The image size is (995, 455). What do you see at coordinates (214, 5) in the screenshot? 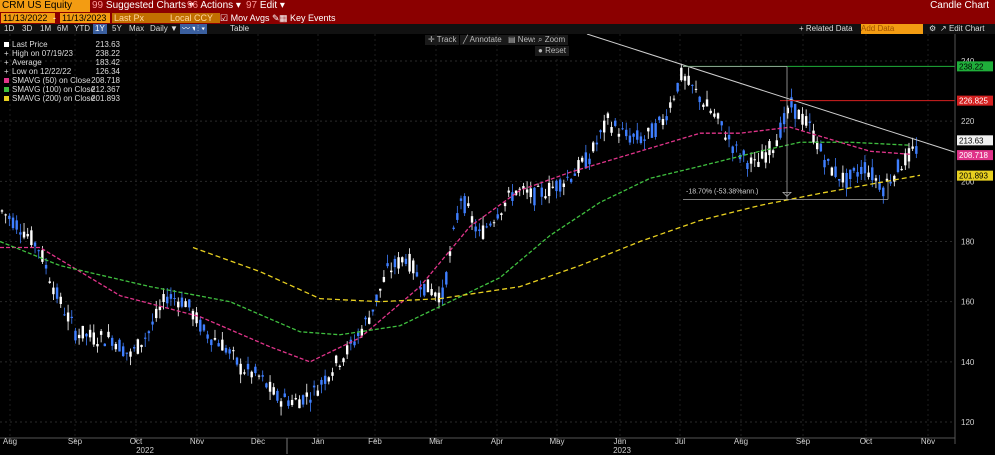
I see `actions-menu: 96 Actions ▾` at bounding box center [214, 5].